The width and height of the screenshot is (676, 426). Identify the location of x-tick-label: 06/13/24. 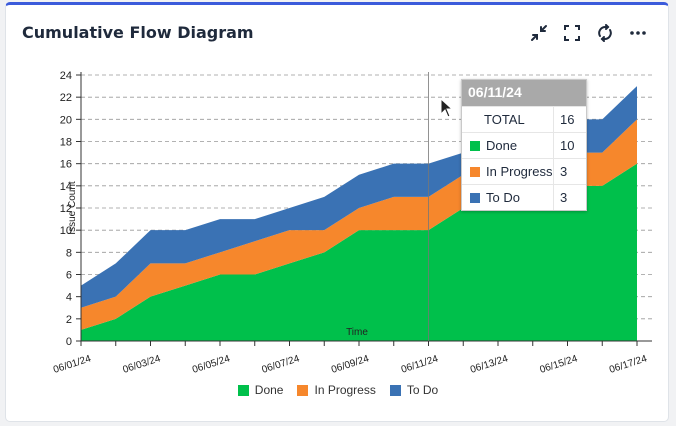
(489, 364).